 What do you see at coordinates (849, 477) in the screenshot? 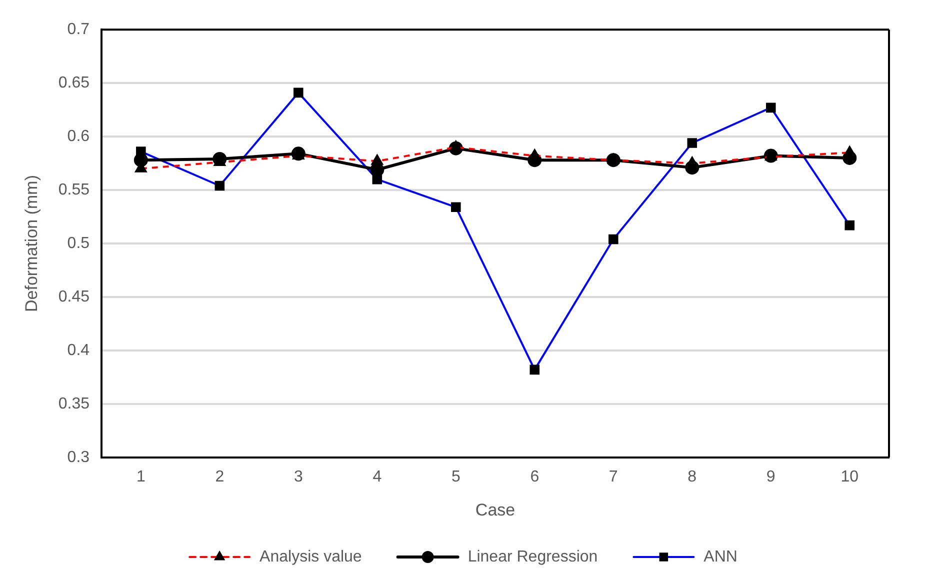
I see `x-tick-label: 10` at bounding box center [849, 477].